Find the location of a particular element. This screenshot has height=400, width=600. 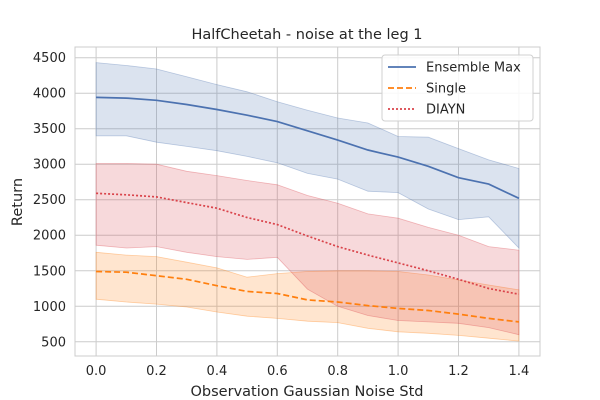

y-tick-label: 1500 is located at coordinates (49, 271).